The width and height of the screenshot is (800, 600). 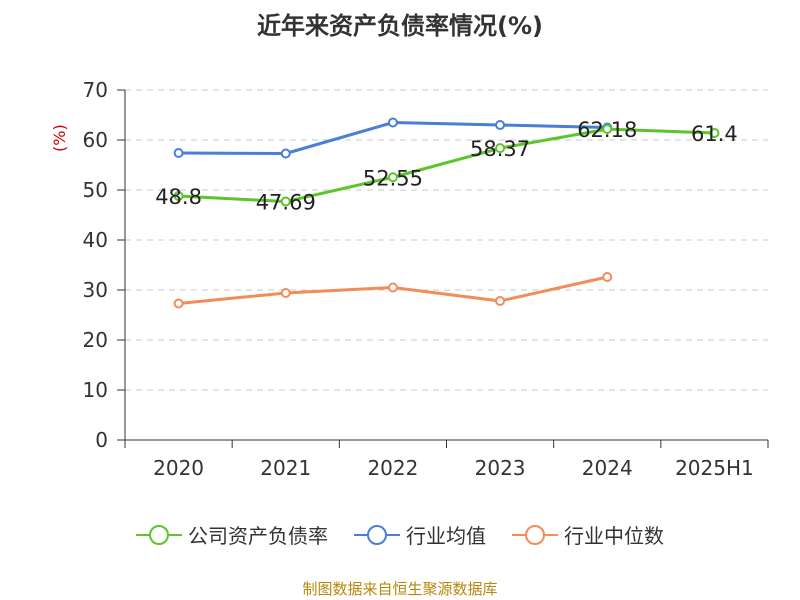 What do you see at coordinates (614, 536) in the screenshot?
I see `legend-label-industry-median: 行业中位数` at bounding box center [614, 536].